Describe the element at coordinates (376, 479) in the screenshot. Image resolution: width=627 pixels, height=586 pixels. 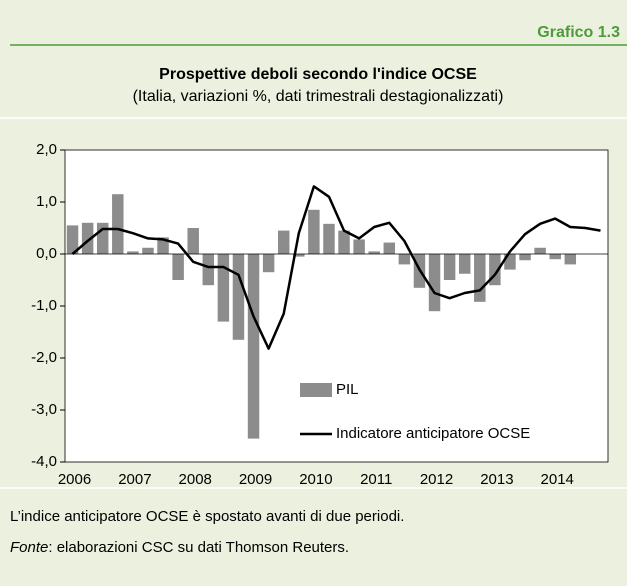
I see `x-tick-label: 2011` at that location.